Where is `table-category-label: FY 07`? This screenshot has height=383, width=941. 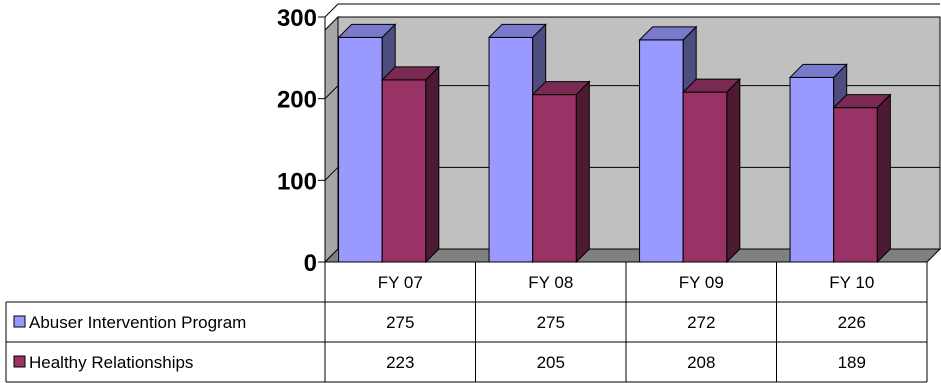
table-category-label: FY 07 is located at coordinates (400, 282).